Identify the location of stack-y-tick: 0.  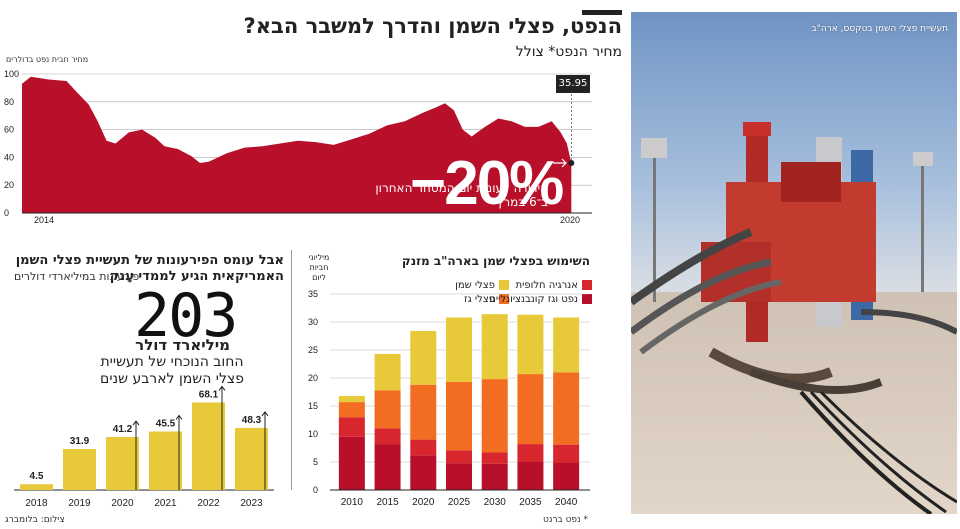
(315, 490).